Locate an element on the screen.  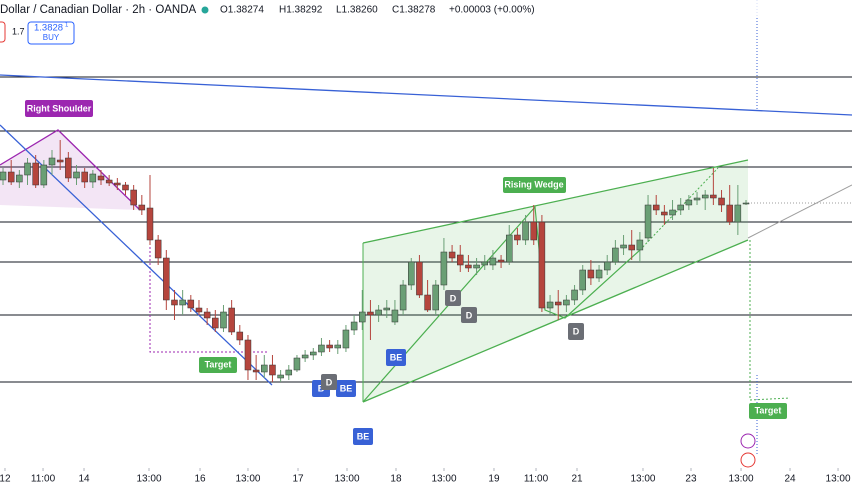
ohlc-low: L1.38260 is located at coordinates (357, 10).